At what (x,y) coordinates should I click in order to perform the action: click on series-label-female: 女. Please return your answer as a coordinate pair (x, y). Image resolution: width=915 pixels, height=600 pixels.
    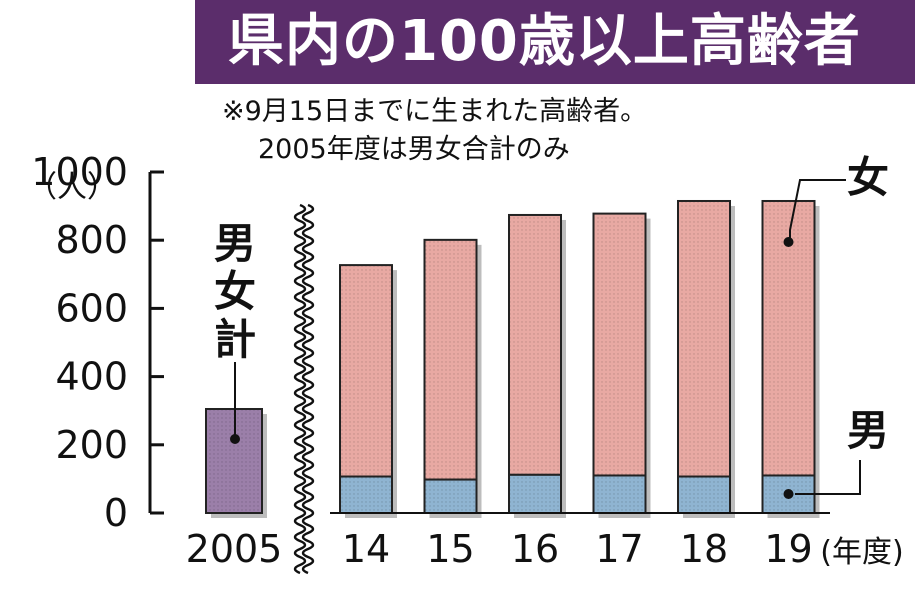
    Looking at the image, I should click on (868, 177).